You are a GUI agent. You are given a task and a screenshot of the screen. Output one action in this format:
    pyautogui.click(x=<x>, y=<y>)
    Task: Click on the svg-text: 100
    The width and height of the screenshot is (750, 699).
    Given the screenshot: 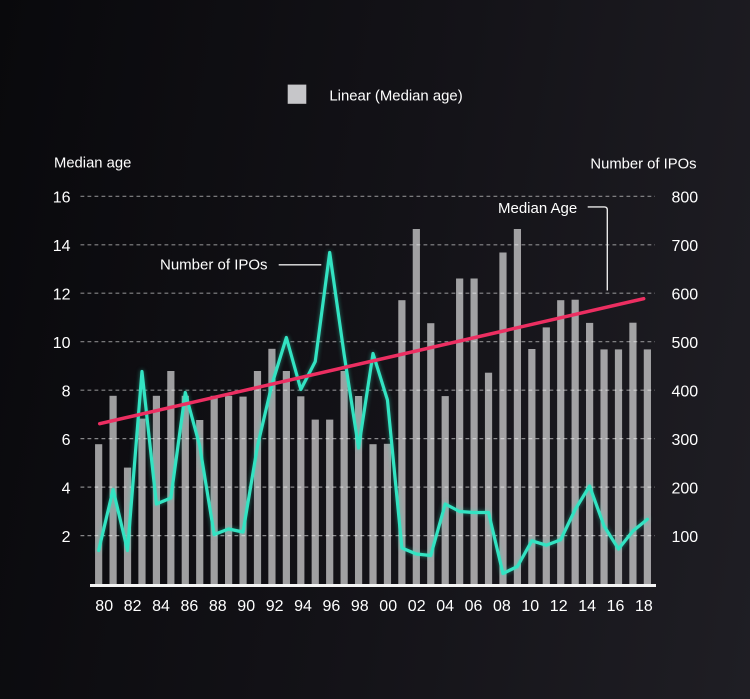 What is the action you would take?
    pyautogui.click(x=685, y=537)
    